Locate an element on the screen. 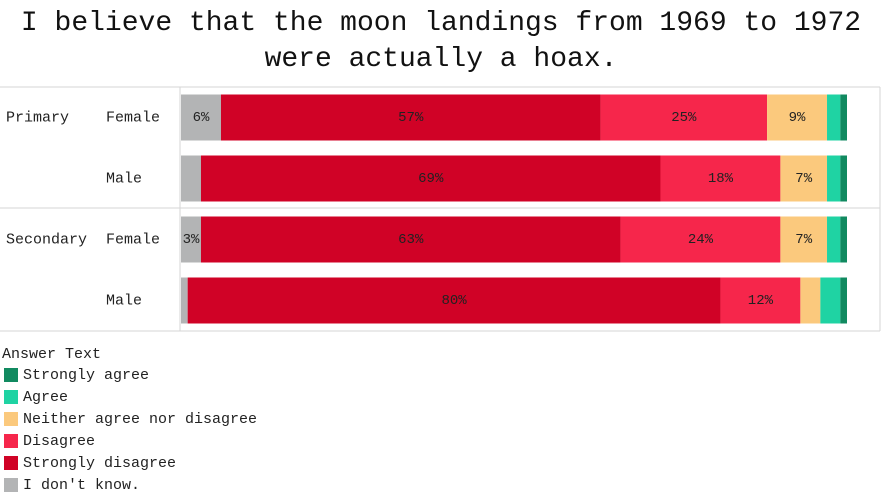 The width and height of the screenshot is (882, 497). data-label: 57% is located at coordinates (411, 118).